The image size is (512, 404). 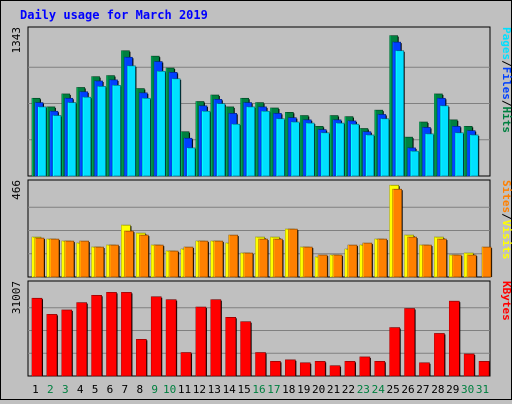 I want to click on x-tick-label: 18, so click(x=288, y=389).